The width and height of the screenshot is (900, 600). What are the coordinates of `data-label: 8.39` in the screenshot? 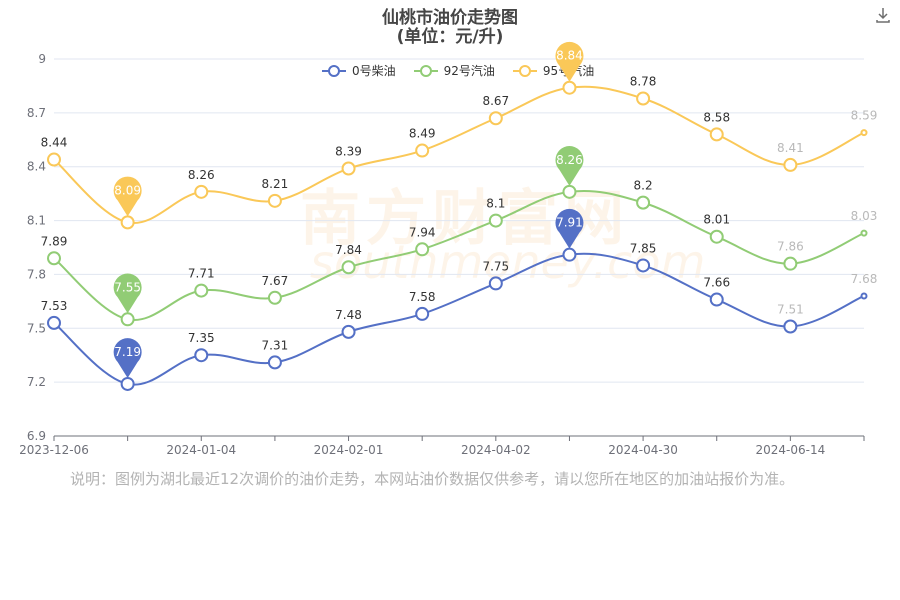 It's located at (348, 152).